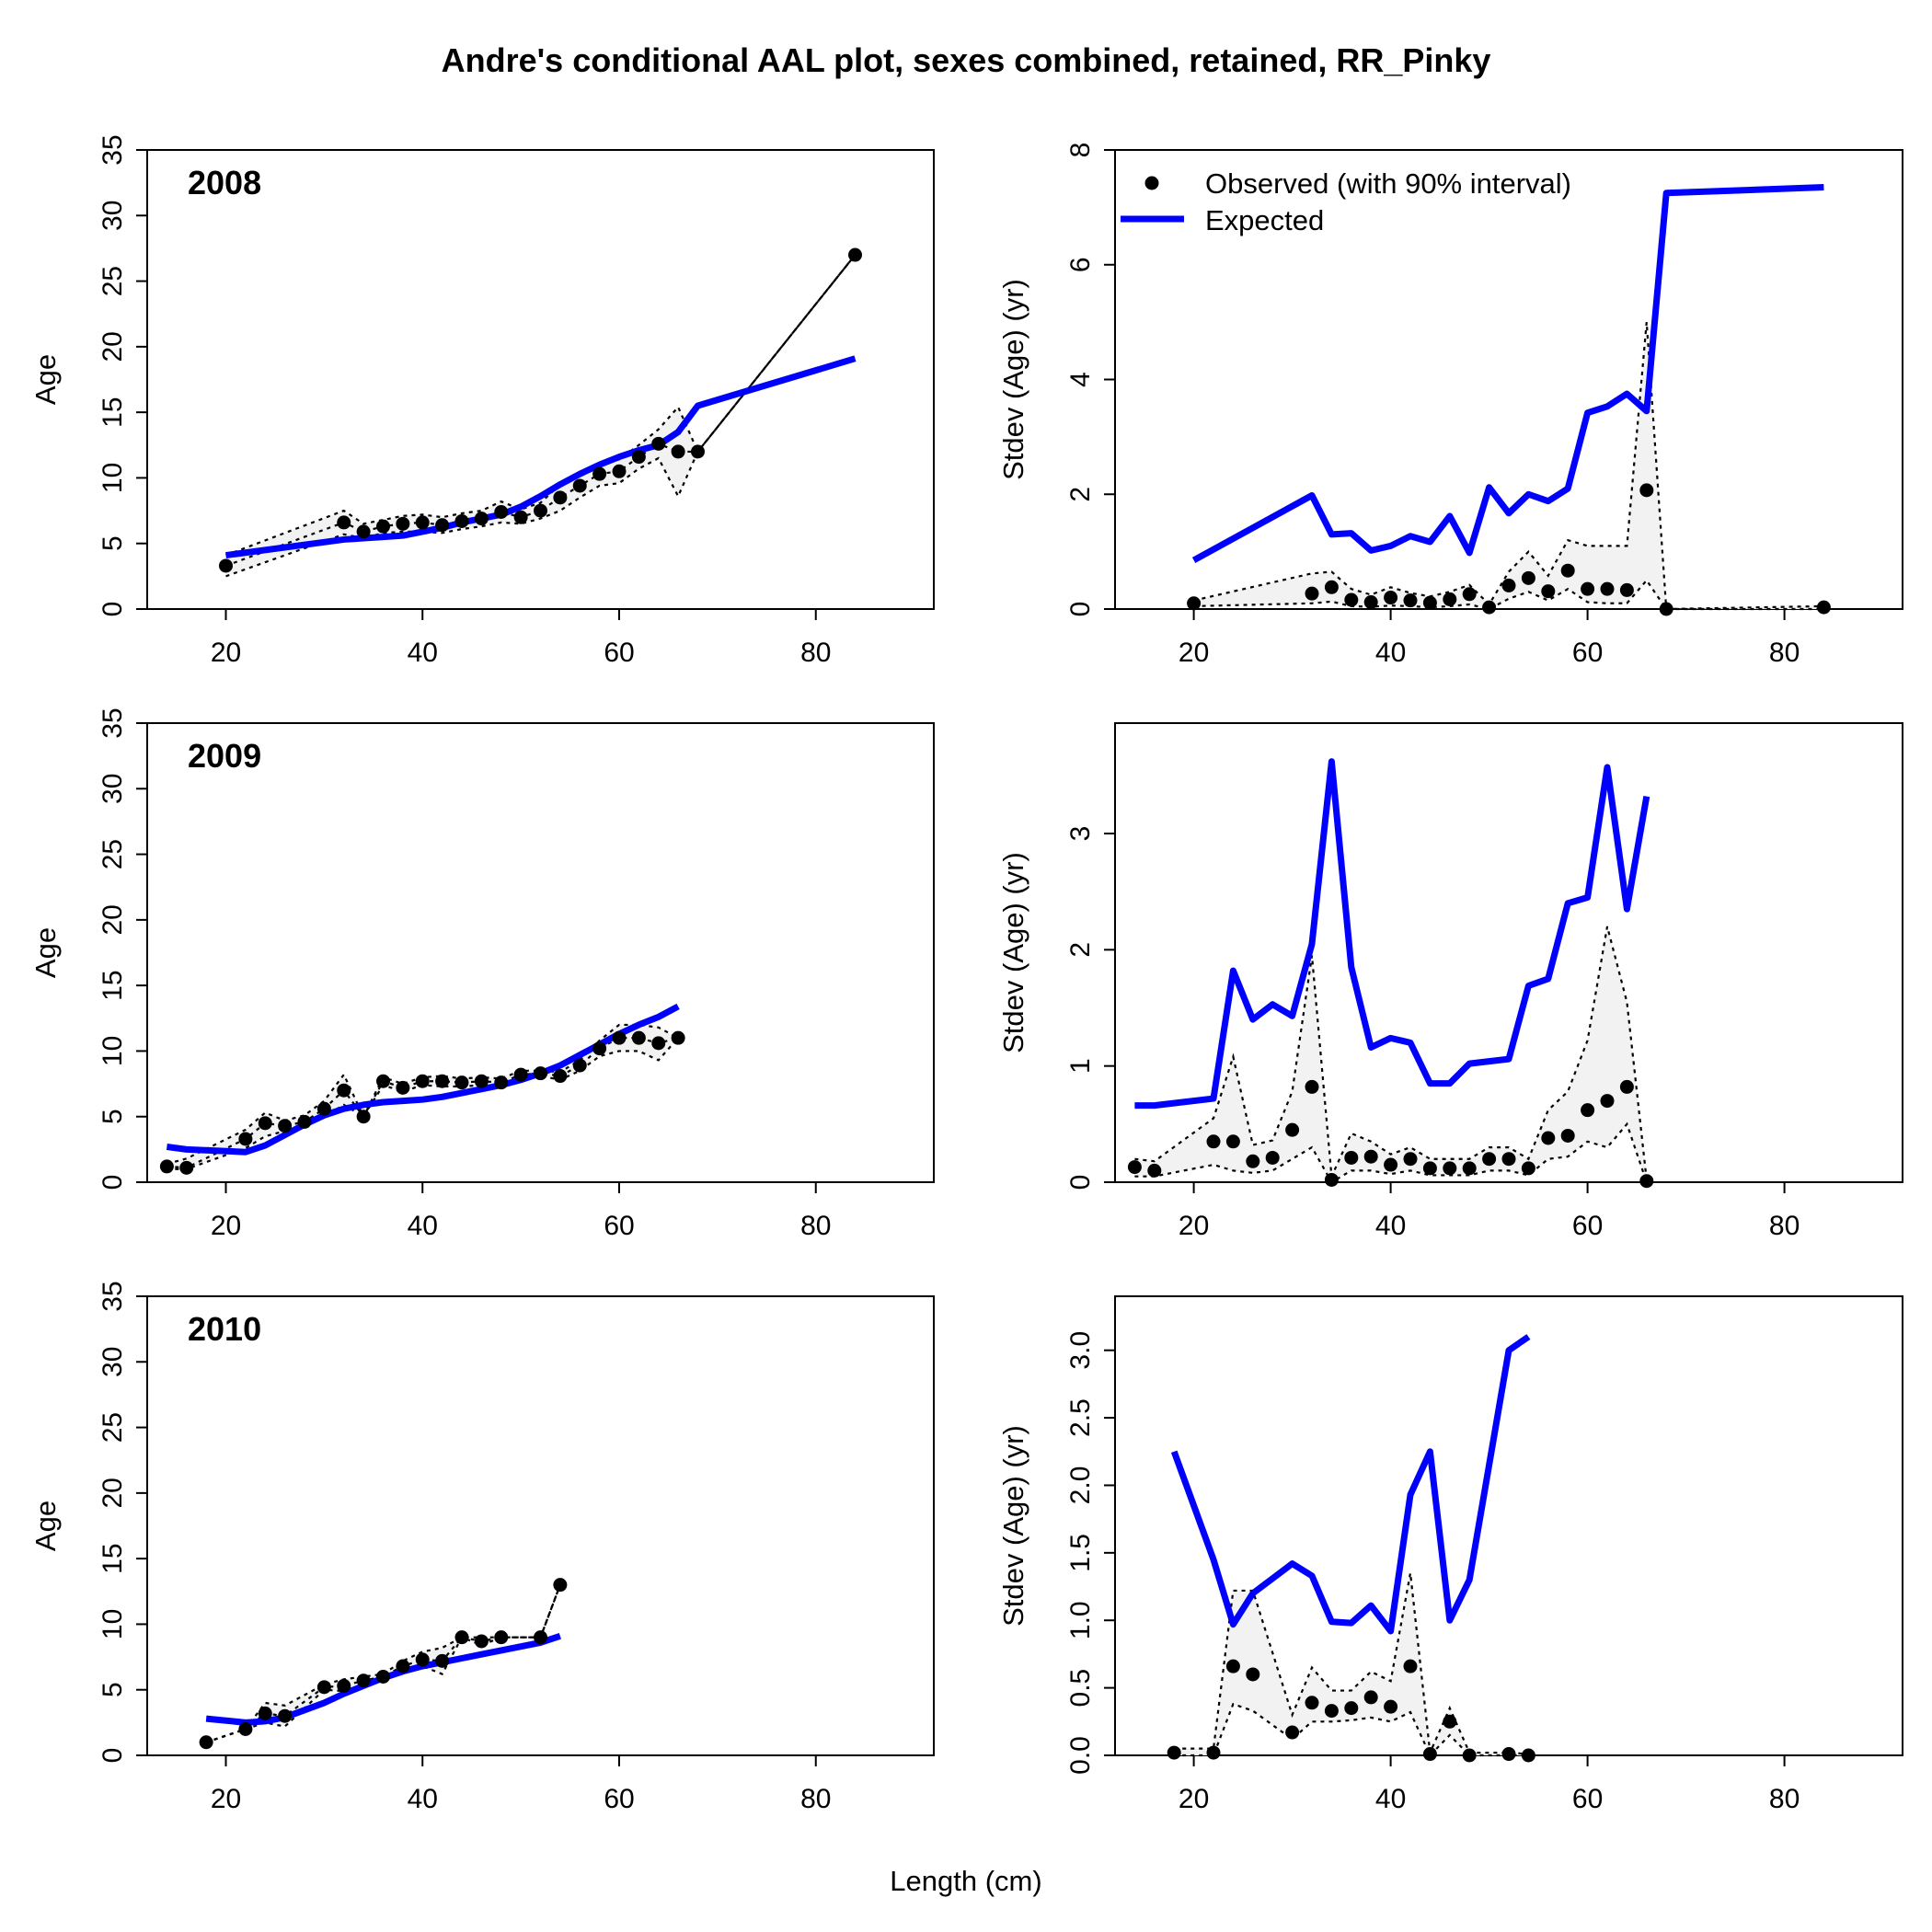 The height and width of the screenshot is (1932, 1932). I want to click on year-label: 2010, so click(224, 1329).